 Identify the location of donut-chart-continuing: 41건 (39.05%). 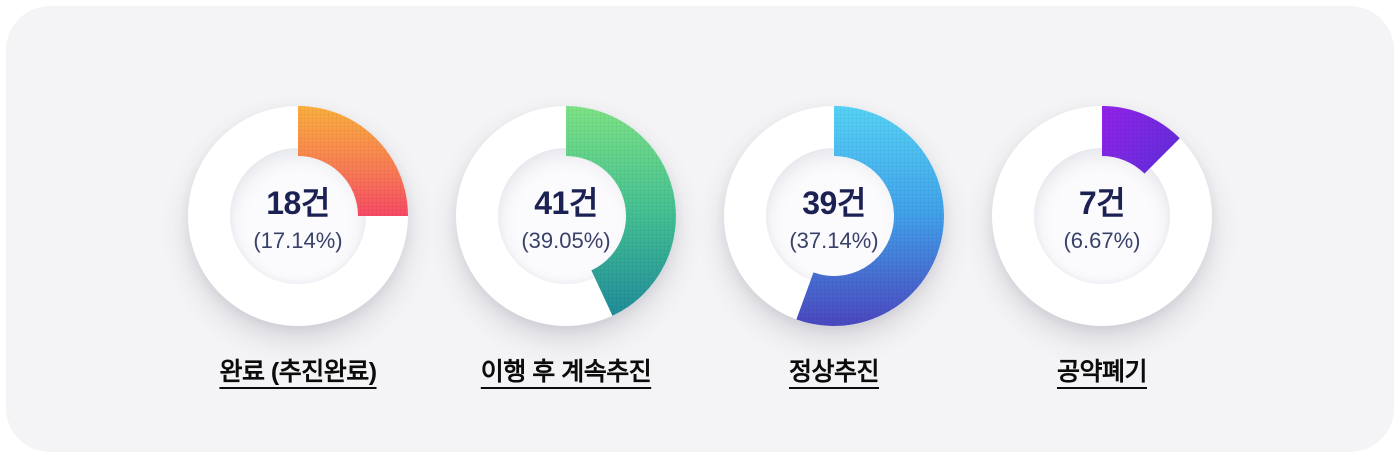
(566, 216).